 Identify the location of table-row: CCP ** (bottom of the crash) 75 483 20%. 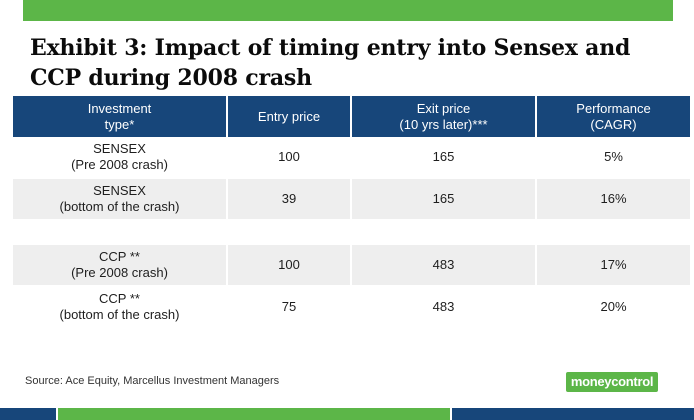
(351, 308).